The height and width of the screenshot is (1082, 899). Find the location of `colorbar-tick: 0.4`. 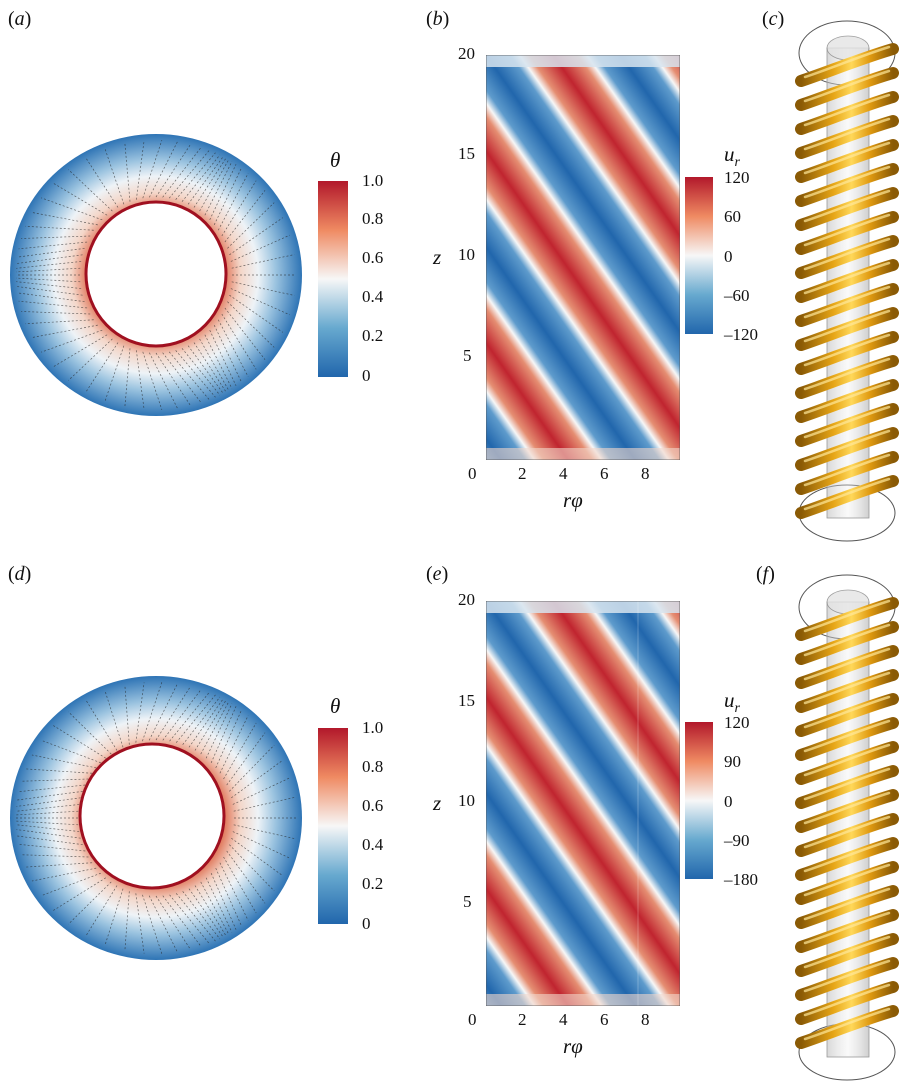

colorbar-tick: 0.4 is located at coordinates (373, 296).